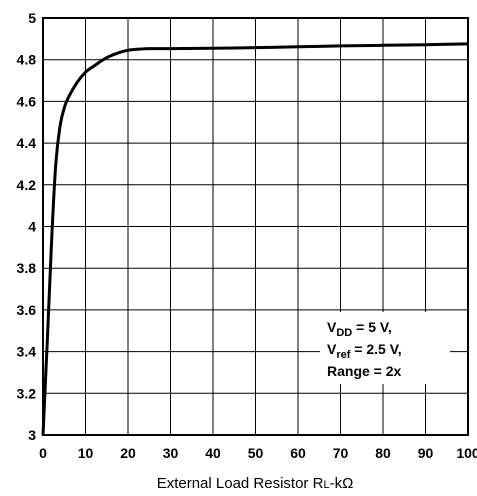 The width and height of the screenshot is (477, 496). What do you see at coordinates (32, 435) in the screenshot?
I see `y-tick-label: 3` at bounding box center [32, 435].